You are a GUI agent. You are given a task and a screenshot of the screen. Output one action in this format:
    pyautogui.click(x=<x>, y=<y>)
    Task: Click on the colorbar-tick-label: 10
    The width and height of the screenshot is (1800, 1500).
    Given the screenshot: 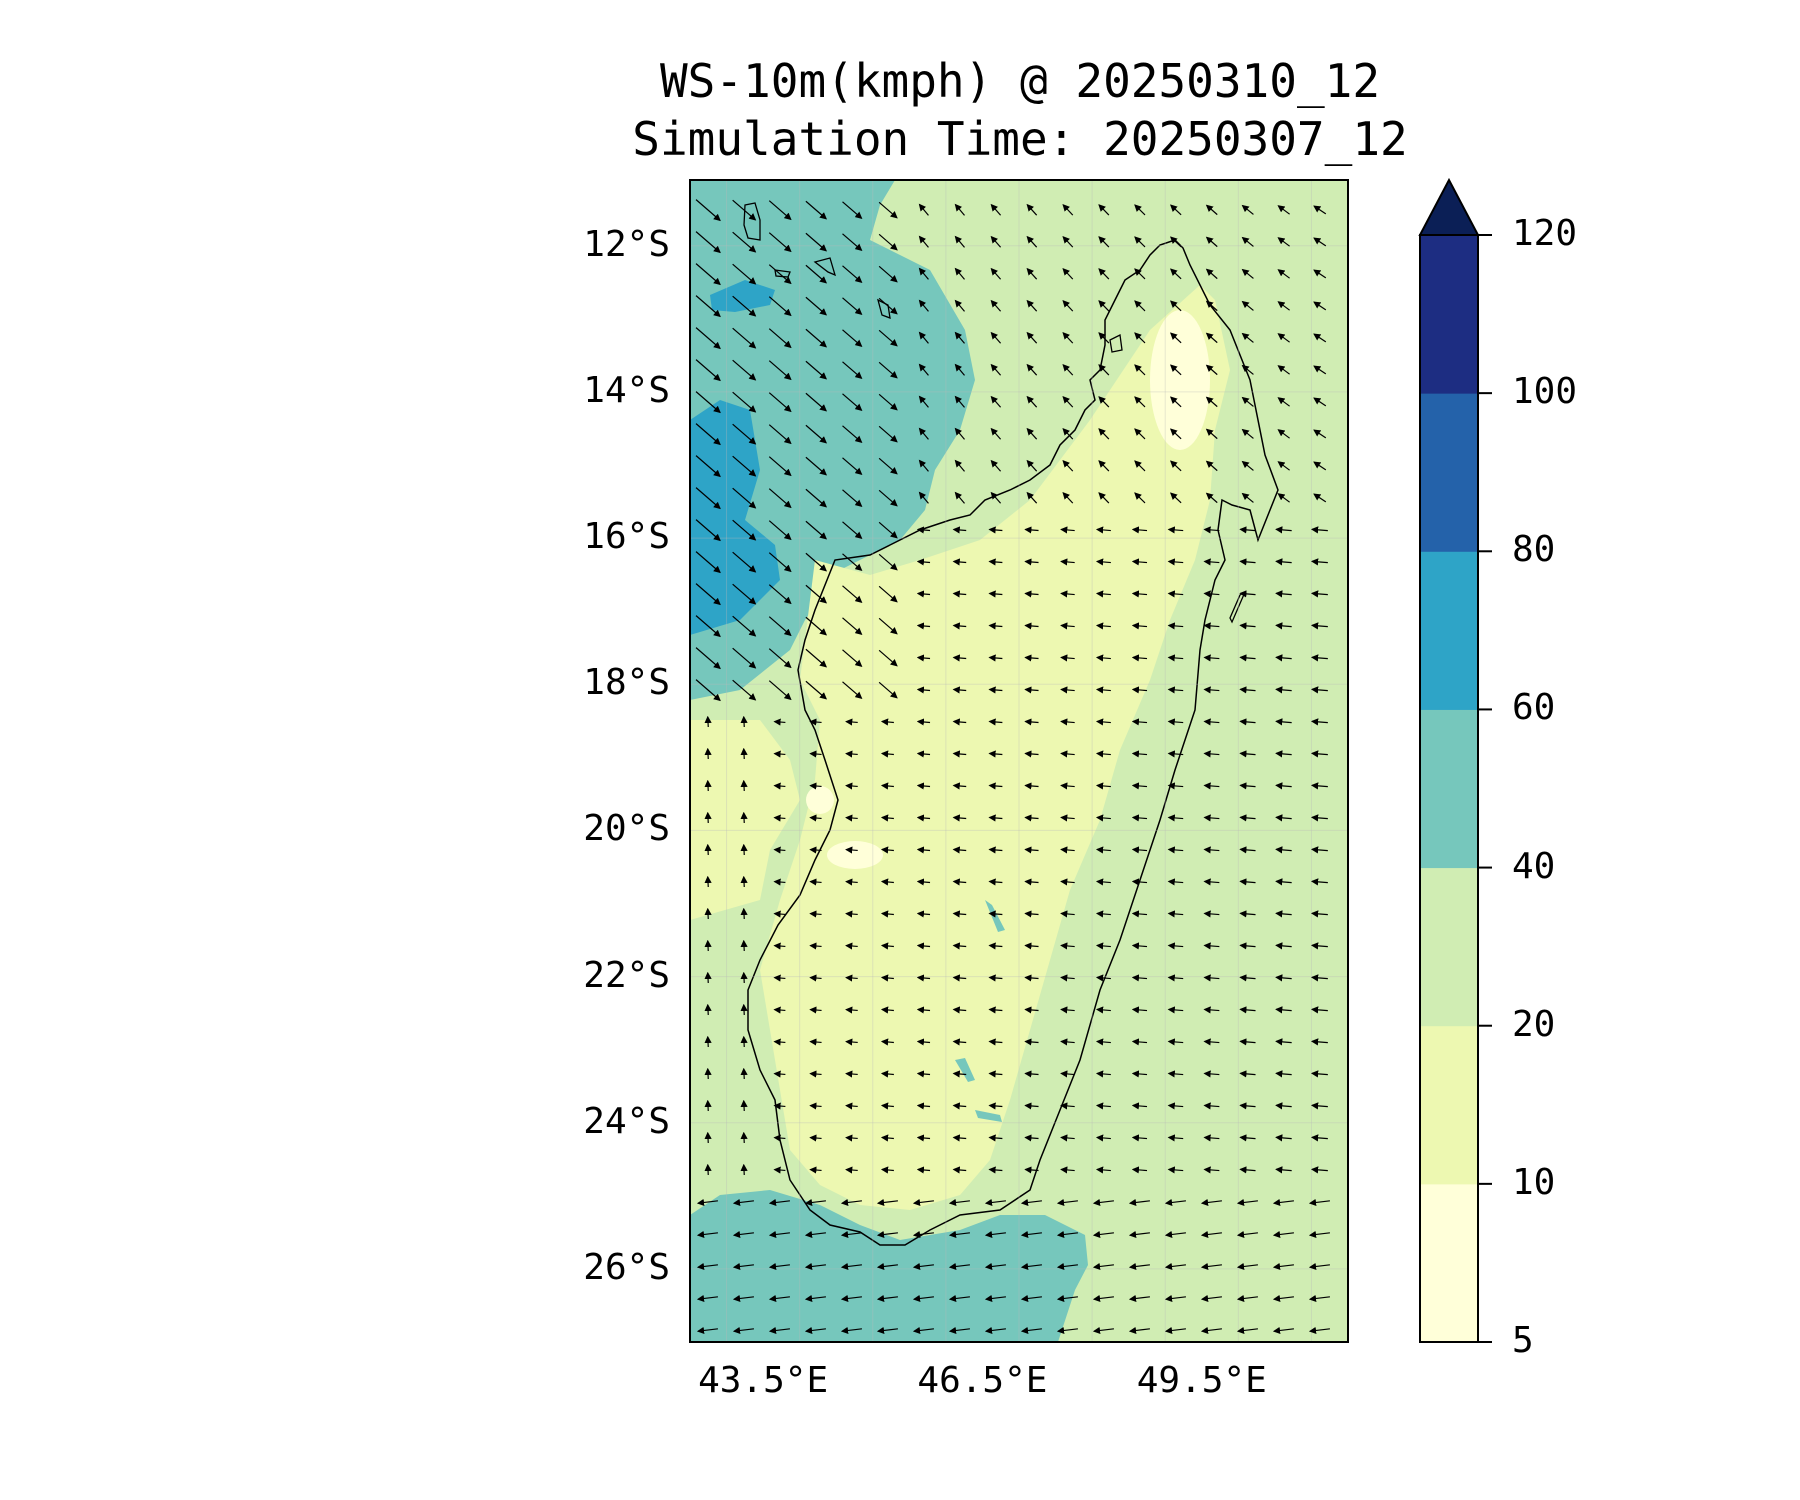 What is the action you would take?
    pyautogui.click(x=1534, y=1182)
    